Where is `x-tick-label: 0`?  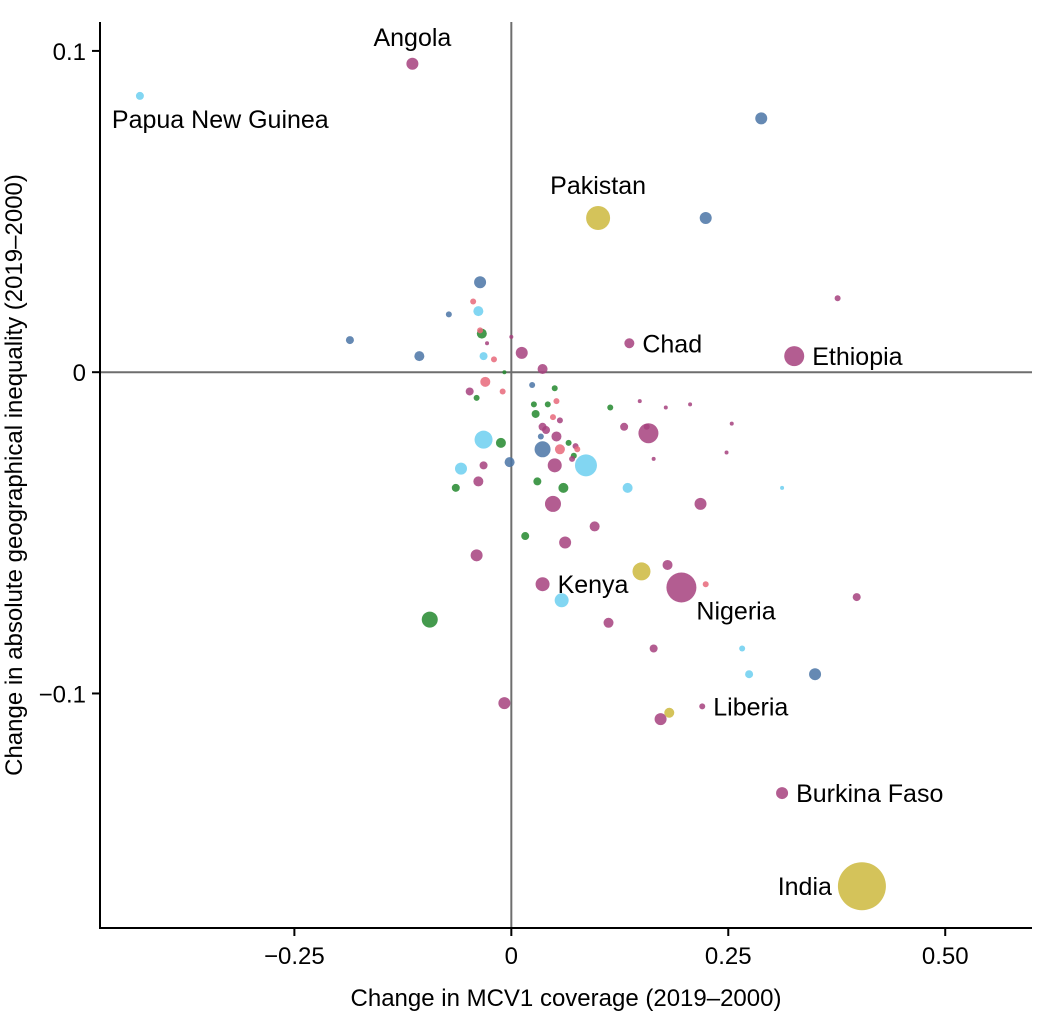
x-tick-label: 0 is located at coordinates (511, 956).